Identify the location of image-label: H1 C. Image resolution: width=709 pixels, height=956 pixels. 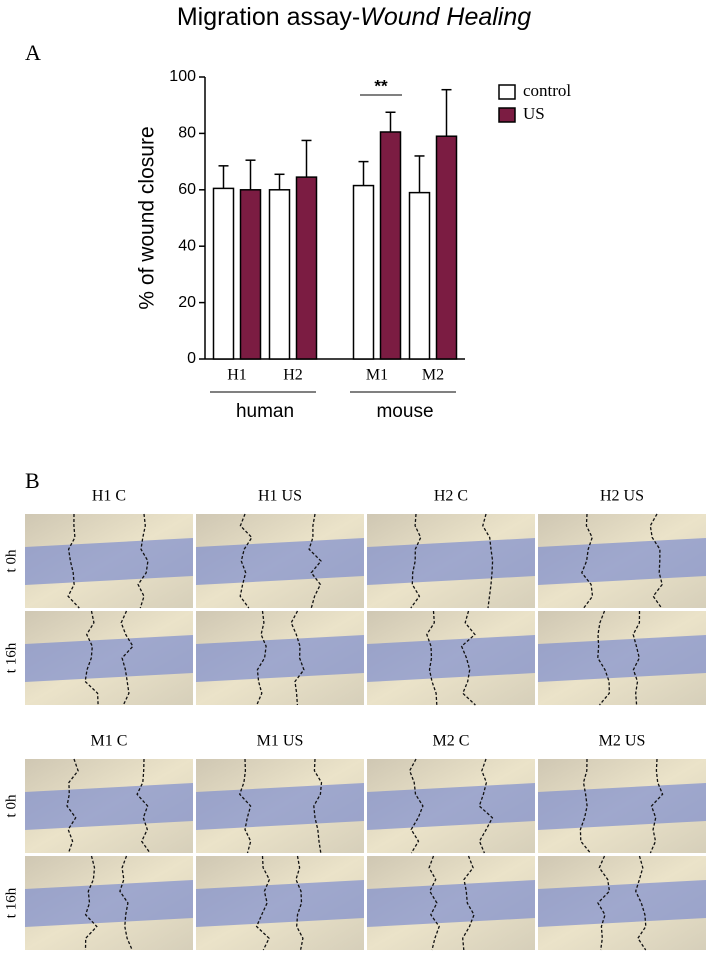
(109, 496).